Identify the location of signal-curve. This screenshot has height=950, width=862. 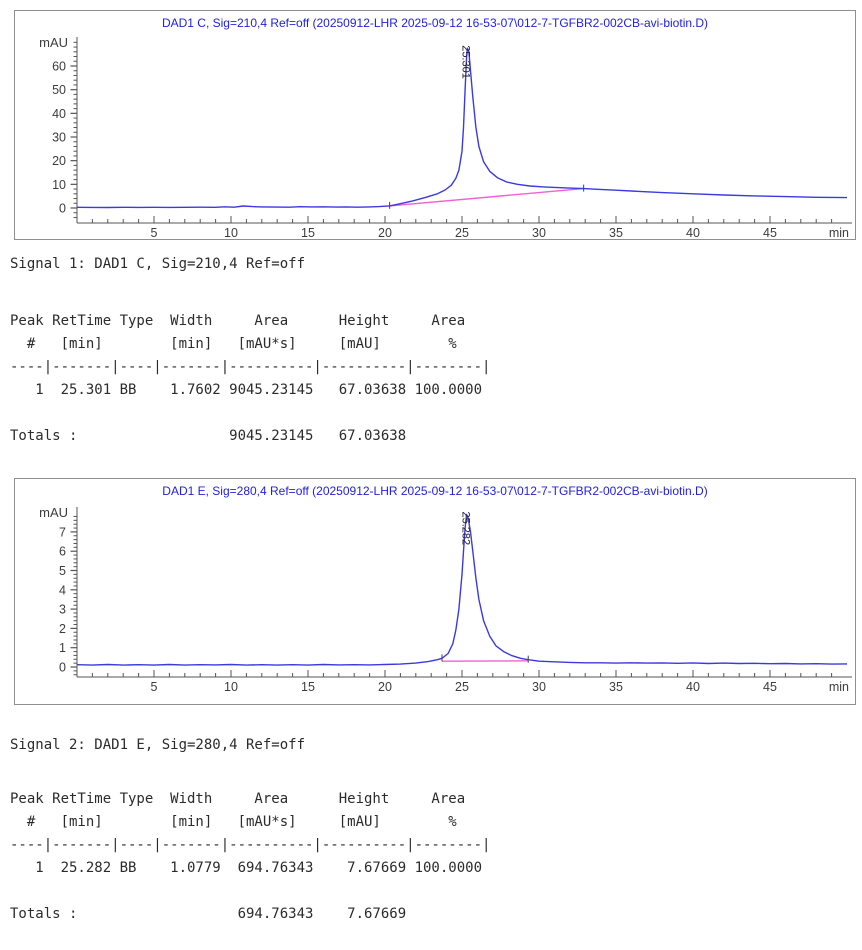
(462, 589).